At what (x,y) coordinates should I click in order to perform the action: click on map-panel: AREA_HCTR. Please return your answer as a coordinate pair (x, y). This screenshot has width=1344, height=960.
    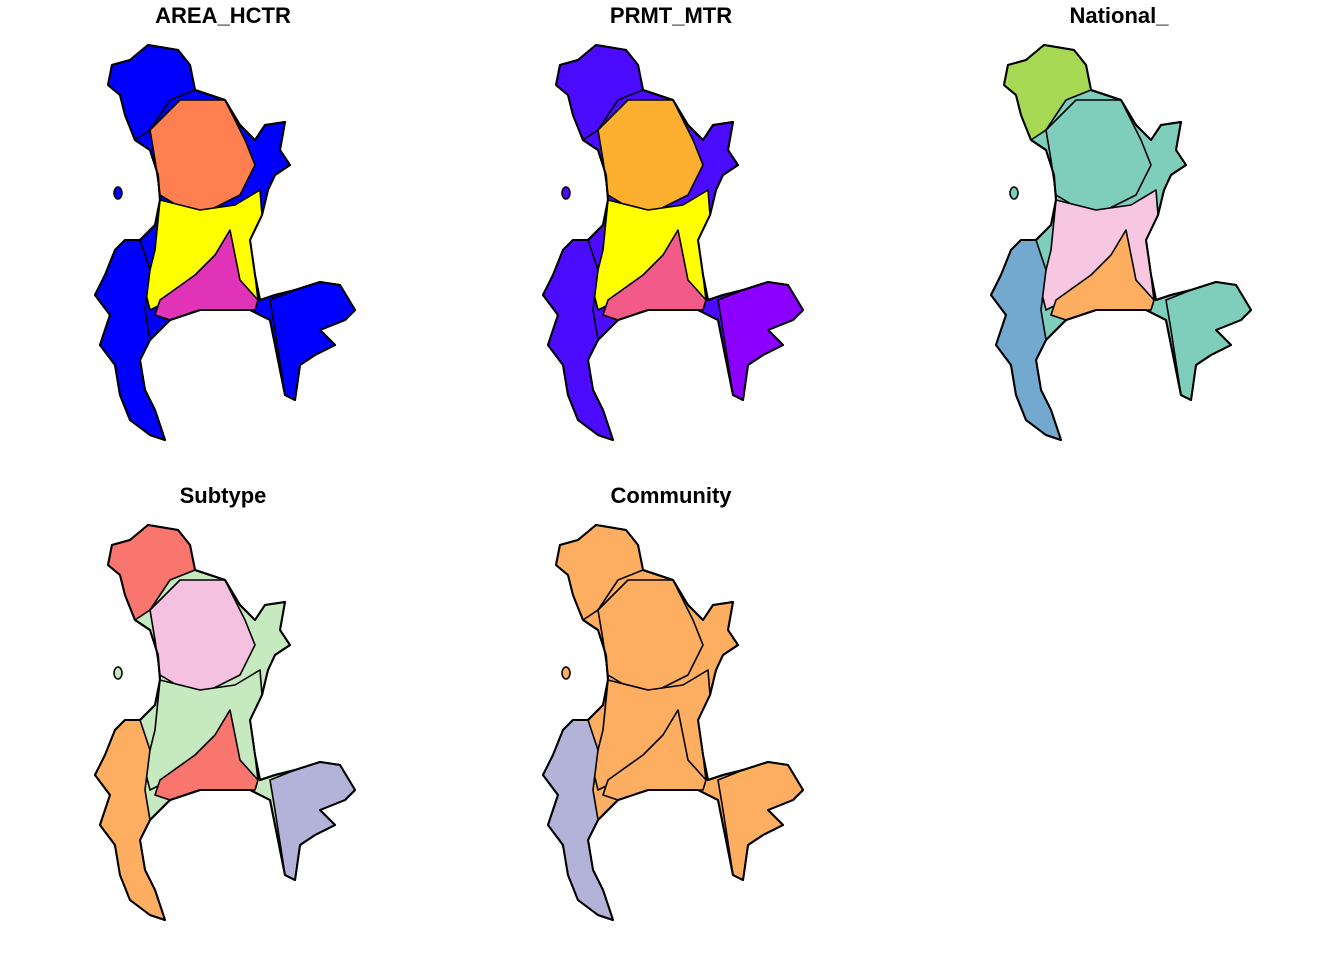
    Looking at the image, I should click on (225, 222).